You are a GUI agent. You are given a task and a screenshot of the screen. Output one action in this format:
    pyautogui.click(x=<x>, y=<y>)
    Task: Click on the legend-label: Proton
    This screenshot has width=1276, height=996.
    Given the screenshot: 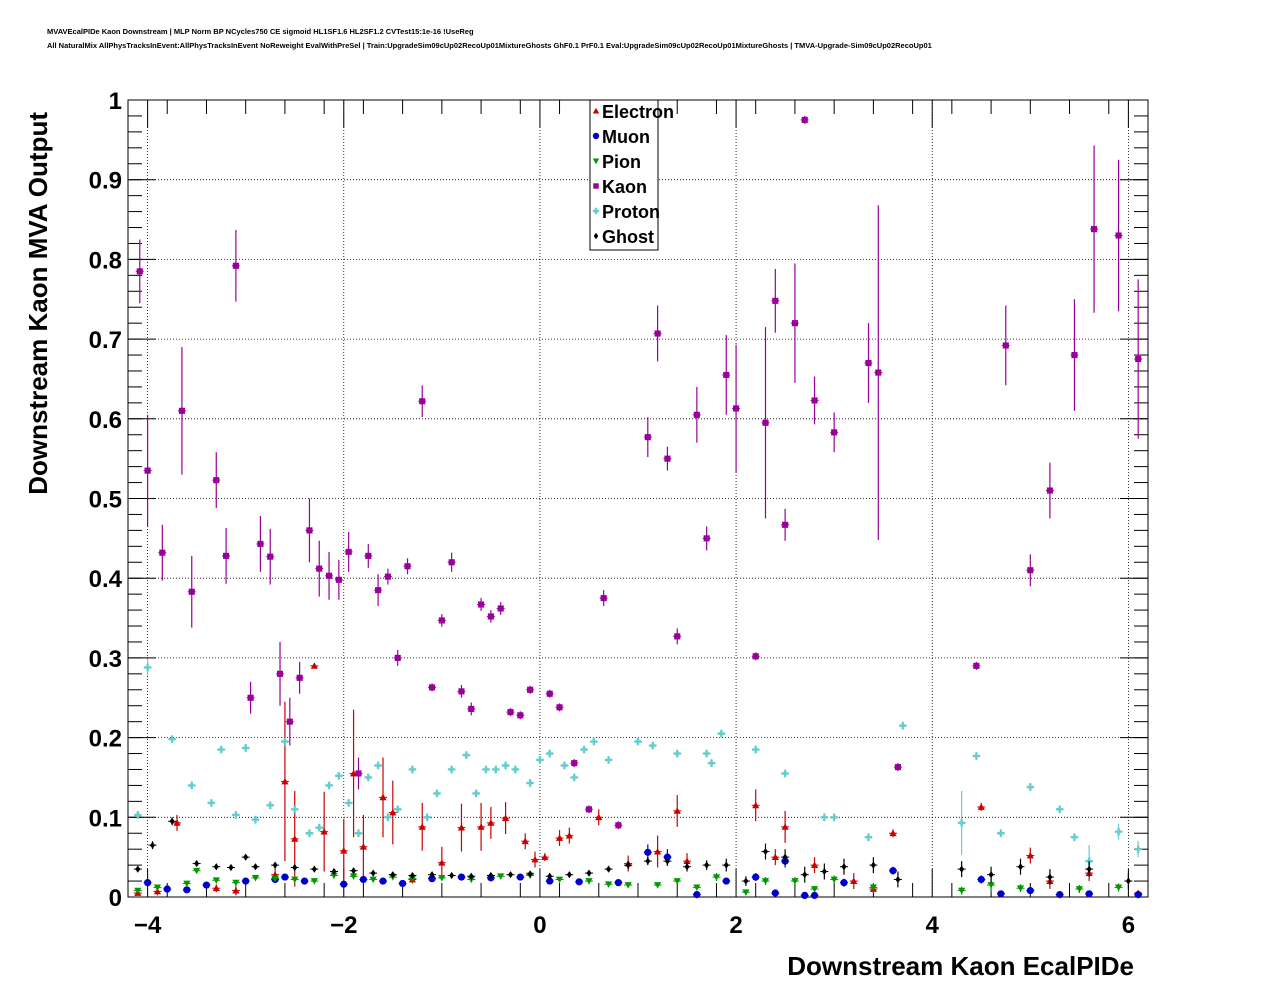 What is the action you would take?
    pyautogui.click(x=631, y=212)
    